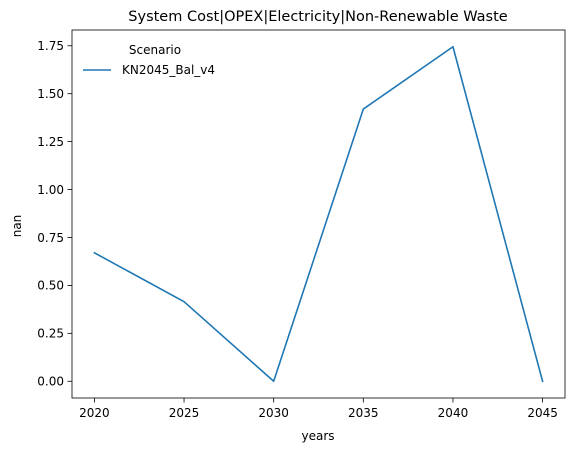 This screenshot has height=453, width=576. I want to click on x-tick-label-2020: 2020, so click(94, 413).